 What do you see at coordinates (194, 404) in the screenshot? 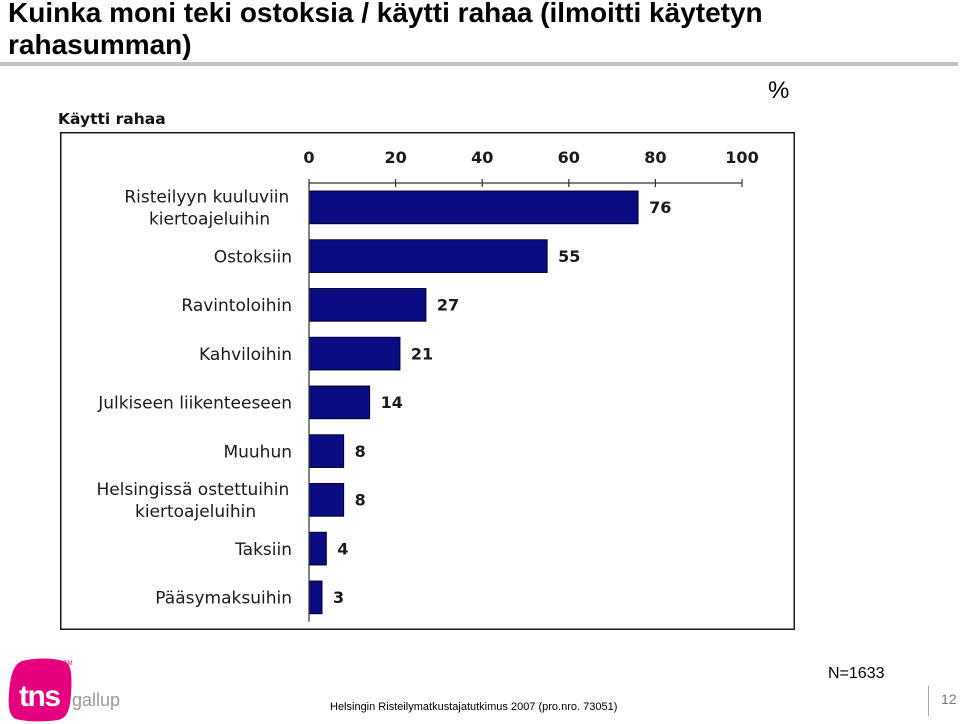
I see `category-label-5: Julkiseen liikenteeseen` at bounding box center [194, 404].